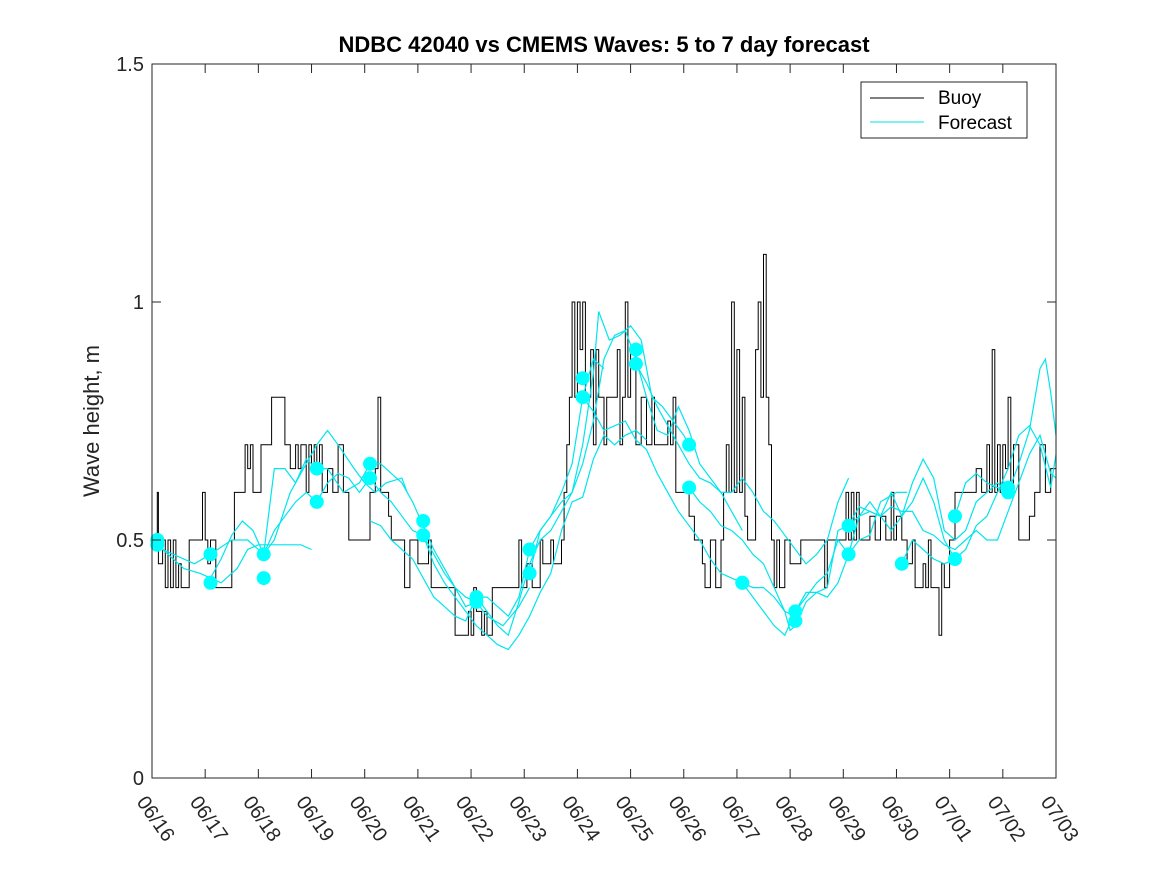 This screenshot has width=1167, height=875. What do you see at coordinates (975, 123) in the screenshot?
I see `legend-forecast-label: Forecast` at bounding box center [975, 123].